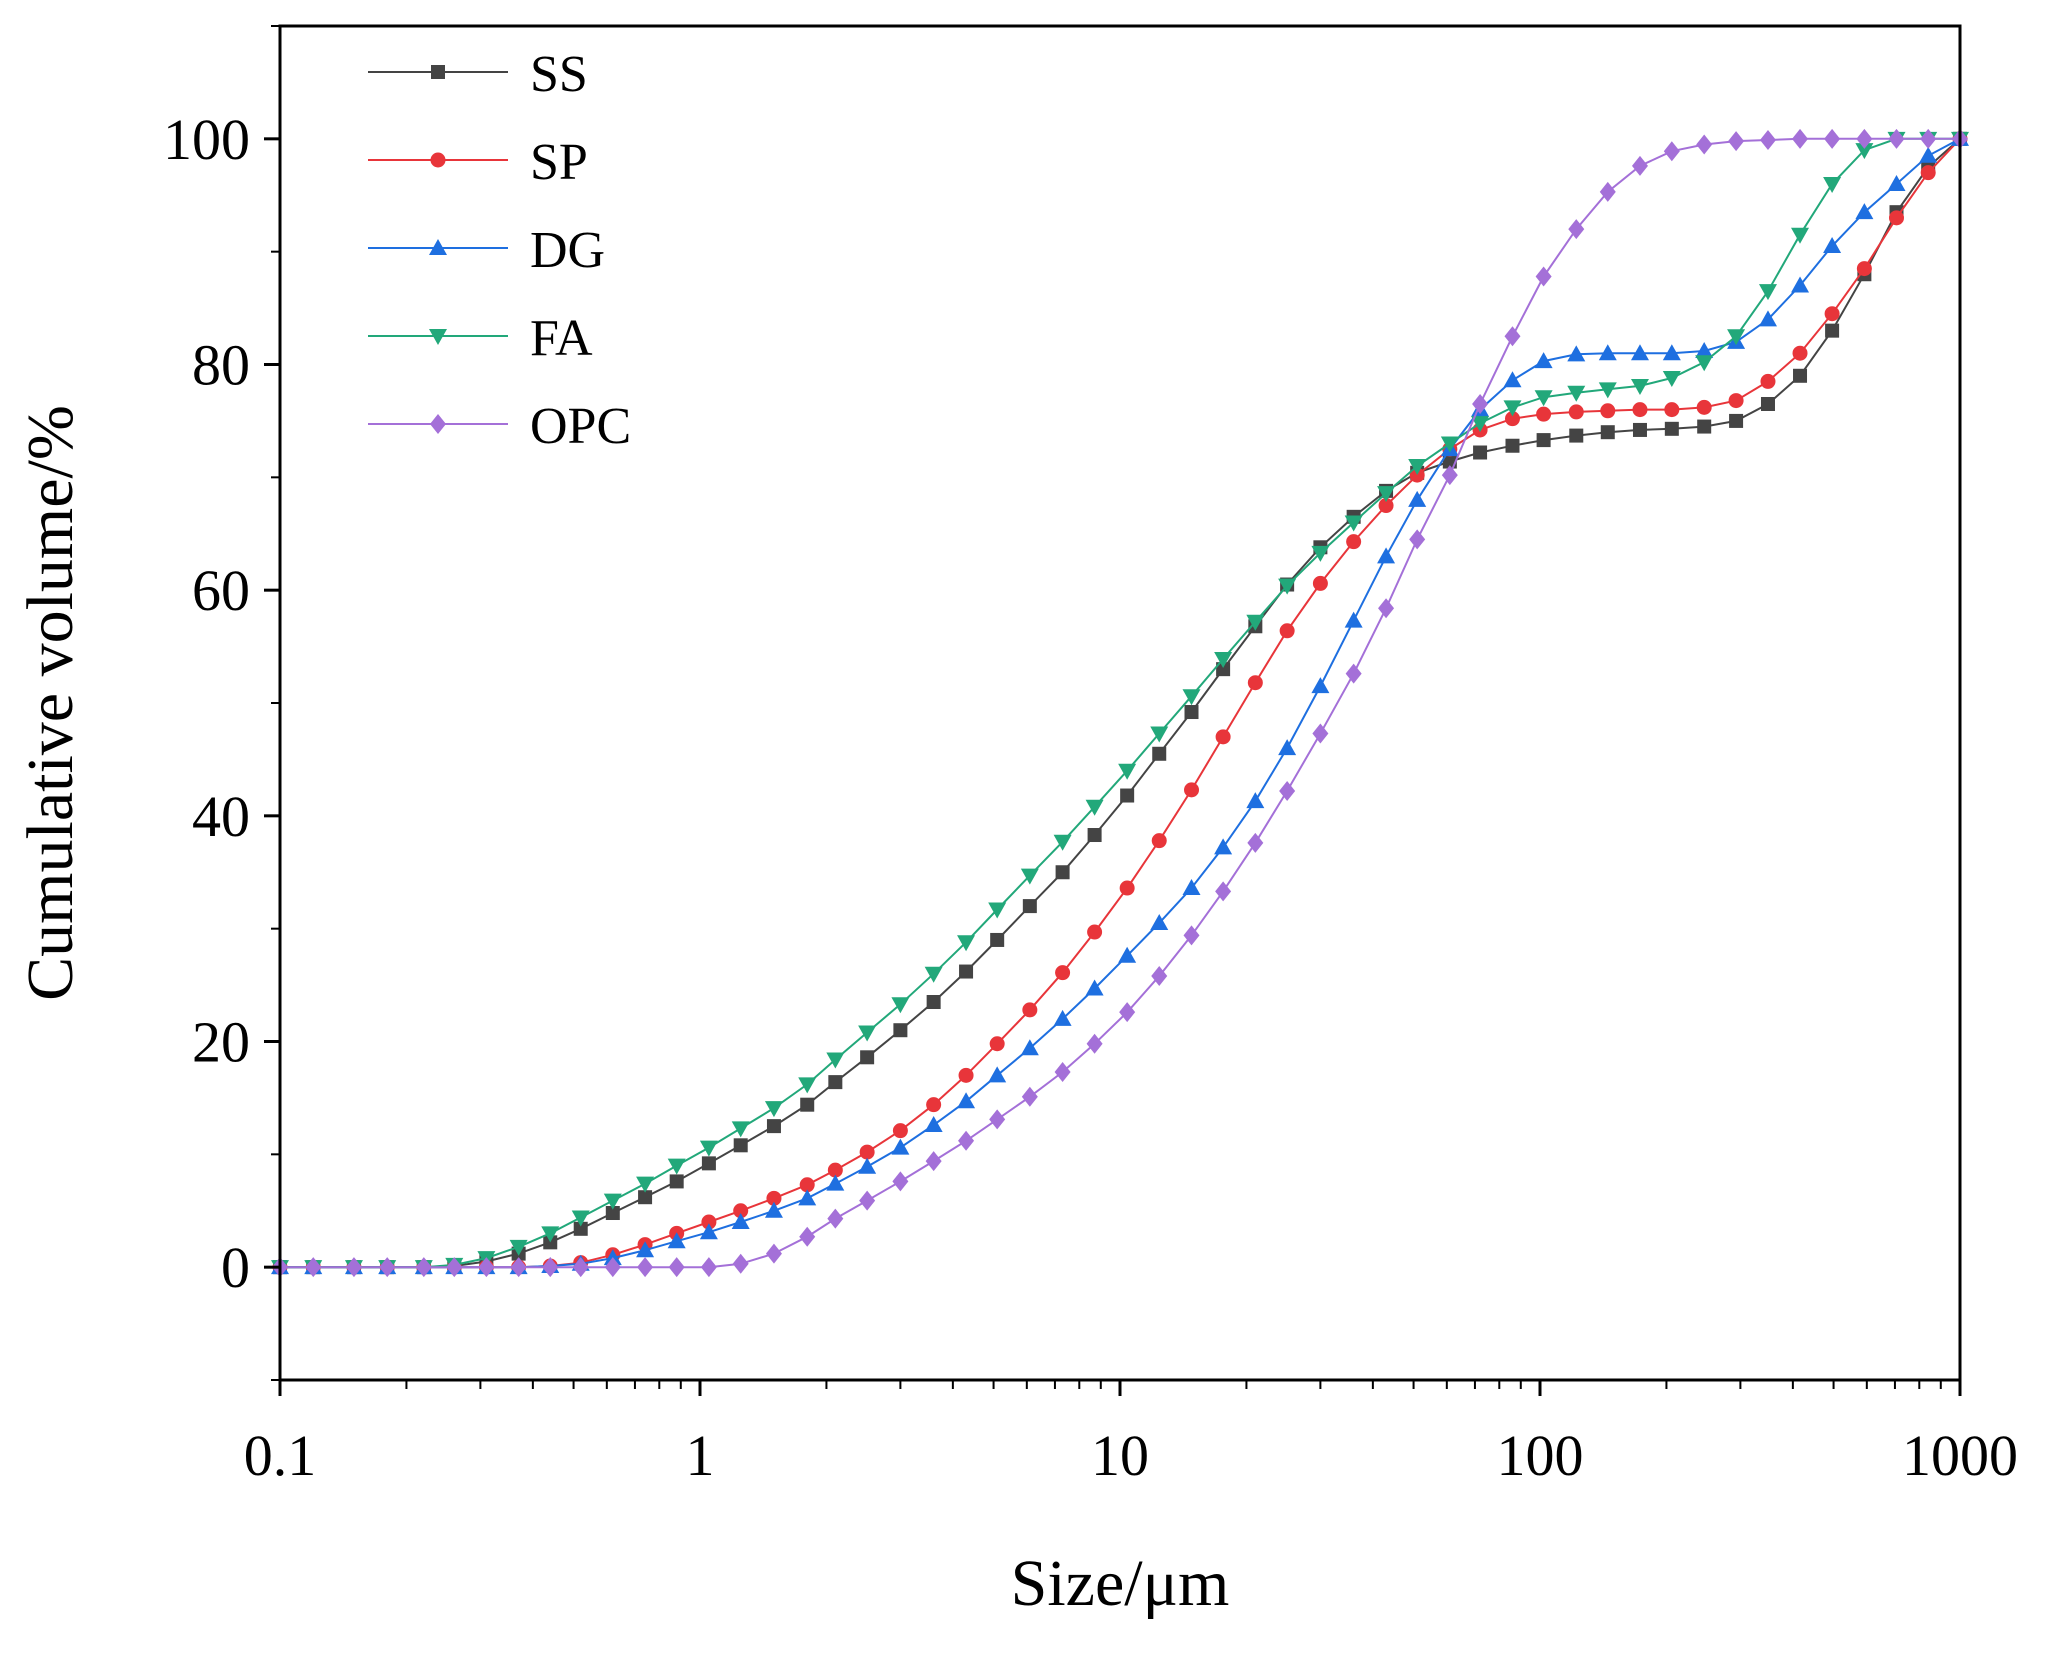 The width and height of the screenshot is (2062, 1664). I want to click on y-tick-label: 80, so click(221, 365).